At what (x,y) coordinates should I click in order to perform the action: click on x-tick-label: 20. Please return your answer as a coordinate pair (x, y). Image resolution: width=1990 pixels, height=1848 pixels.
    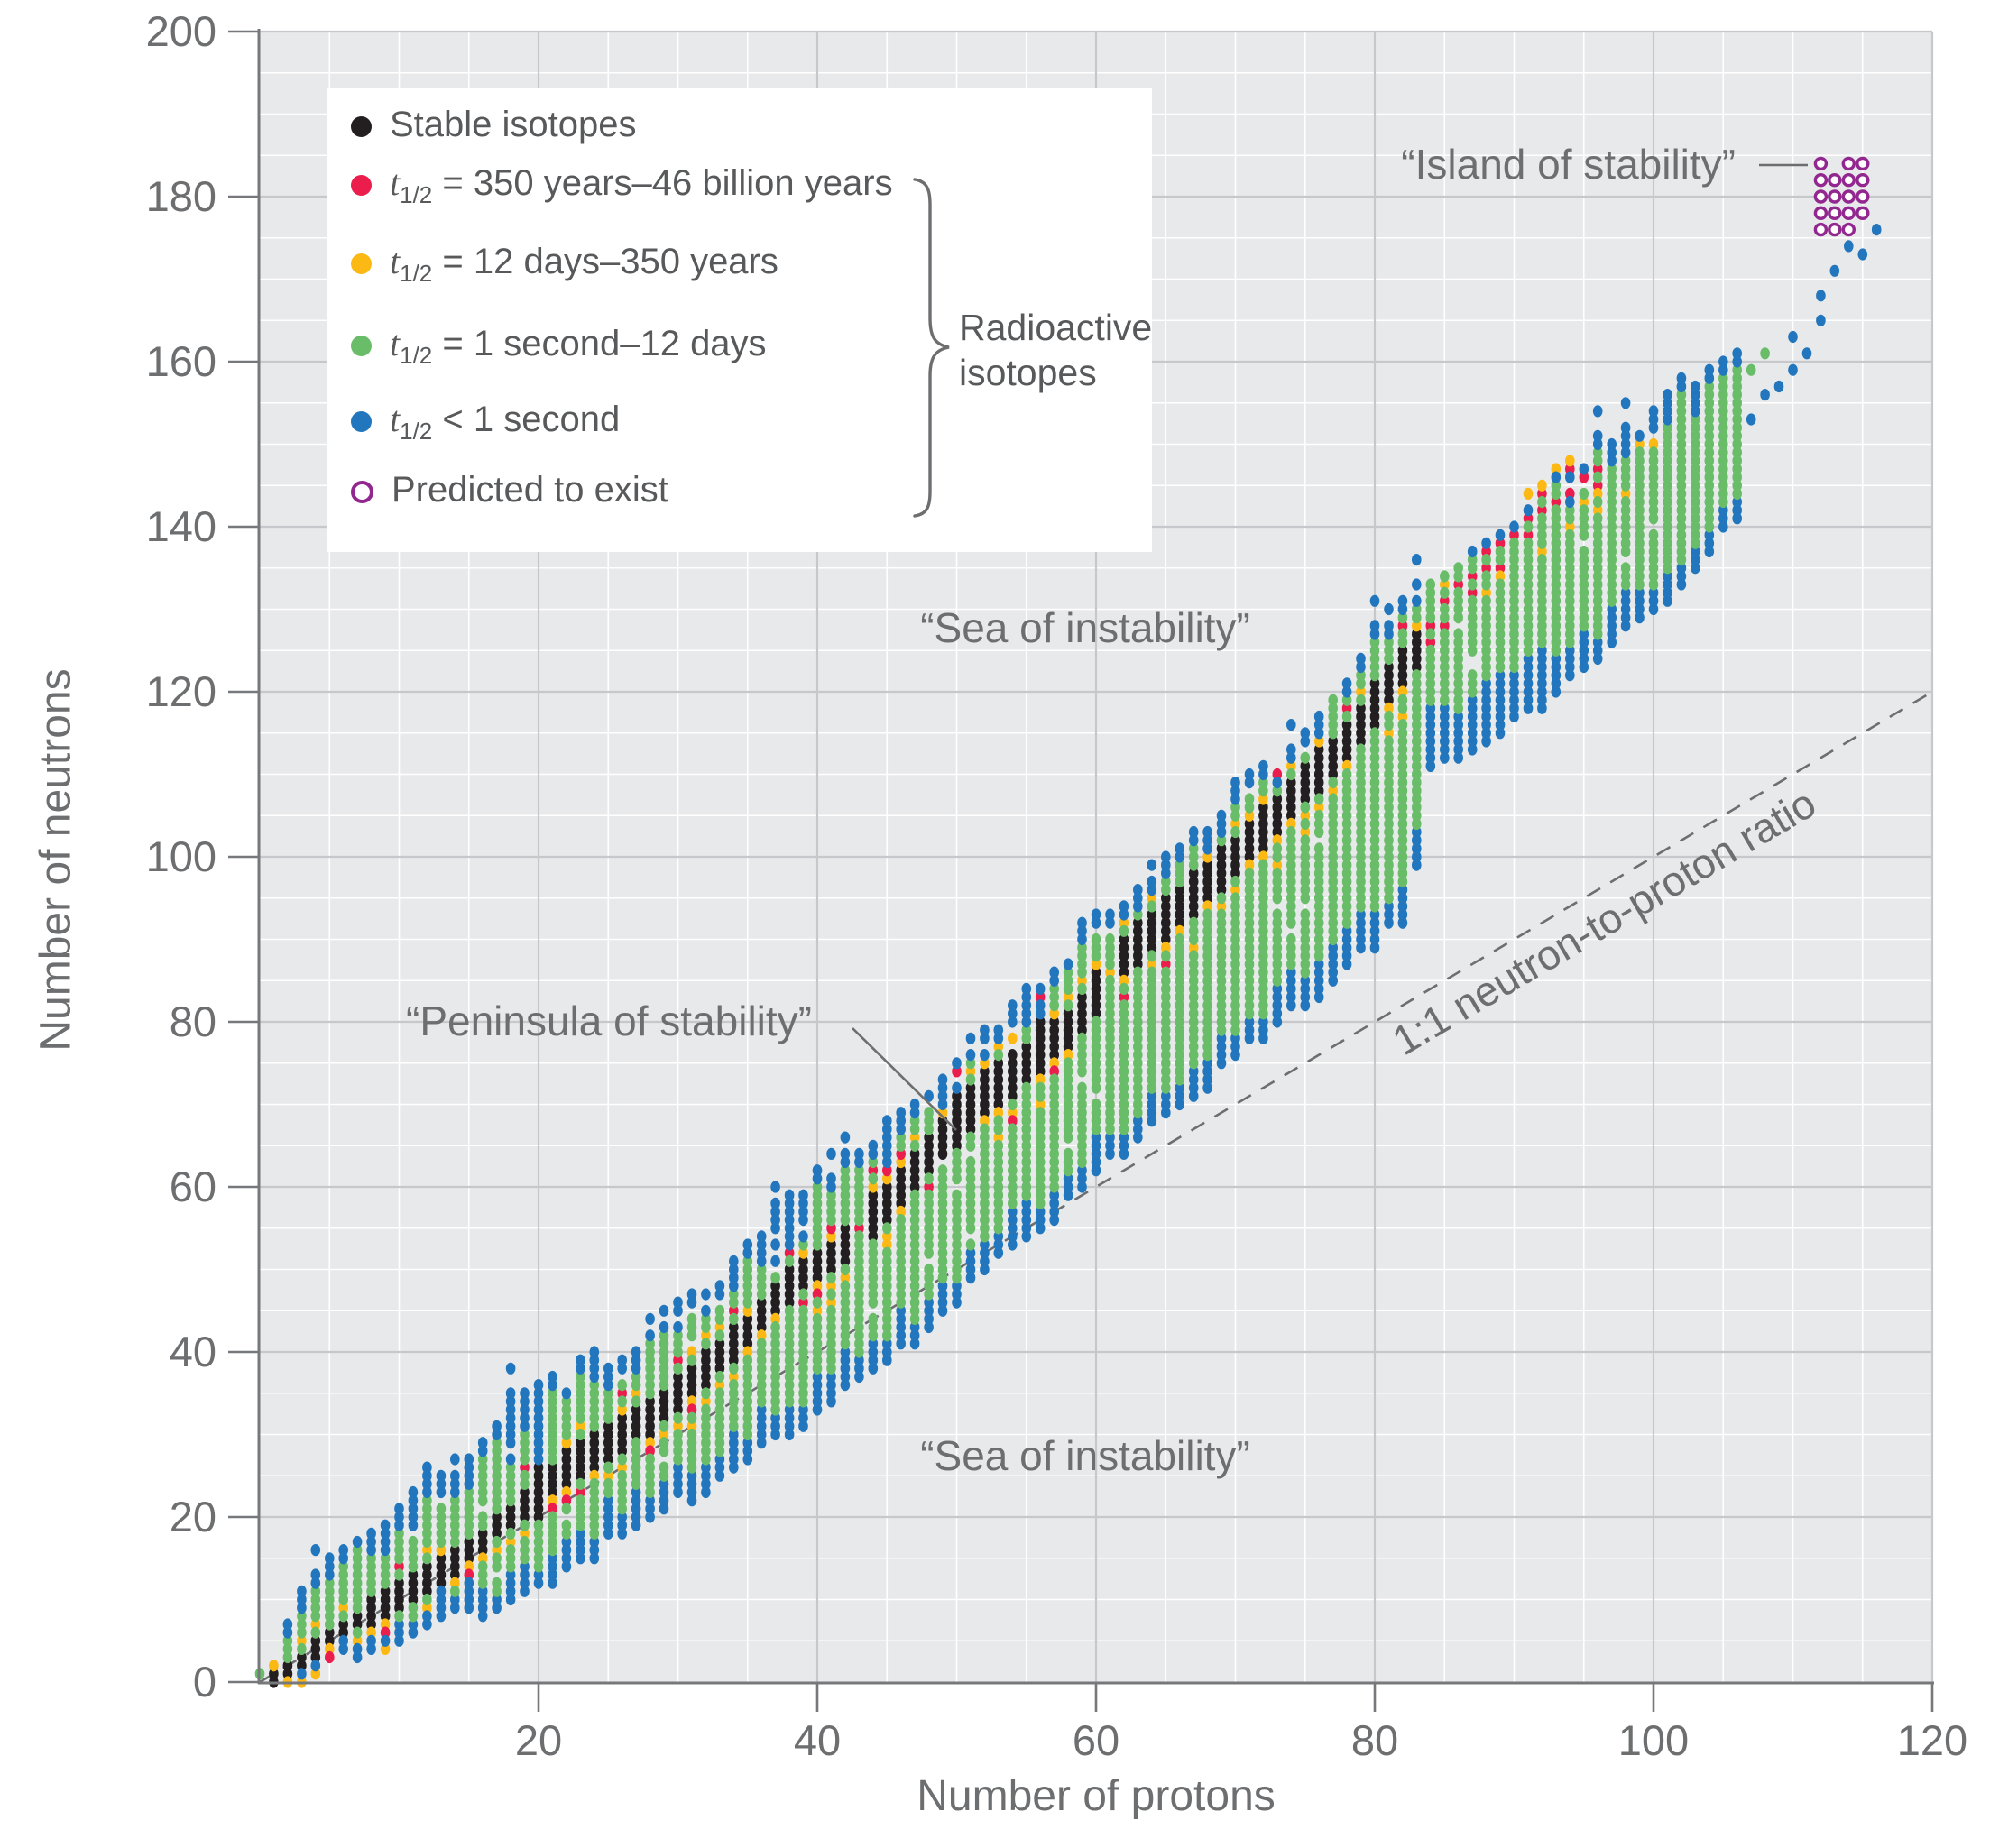
    Looking at the image, I should click on (538, 1740).